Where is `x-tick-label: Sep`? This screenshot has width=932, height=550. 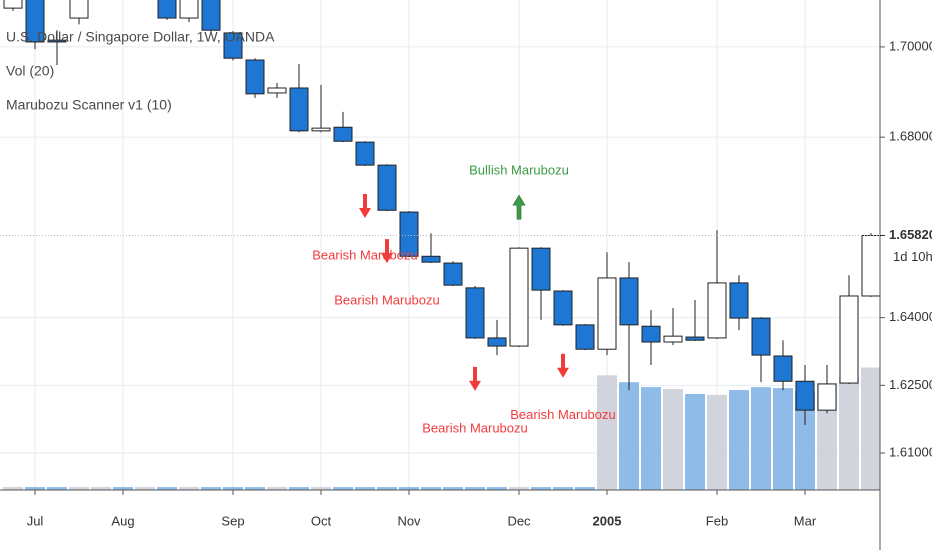
x-tick-label: Sep is located at coordinates (232, 520).